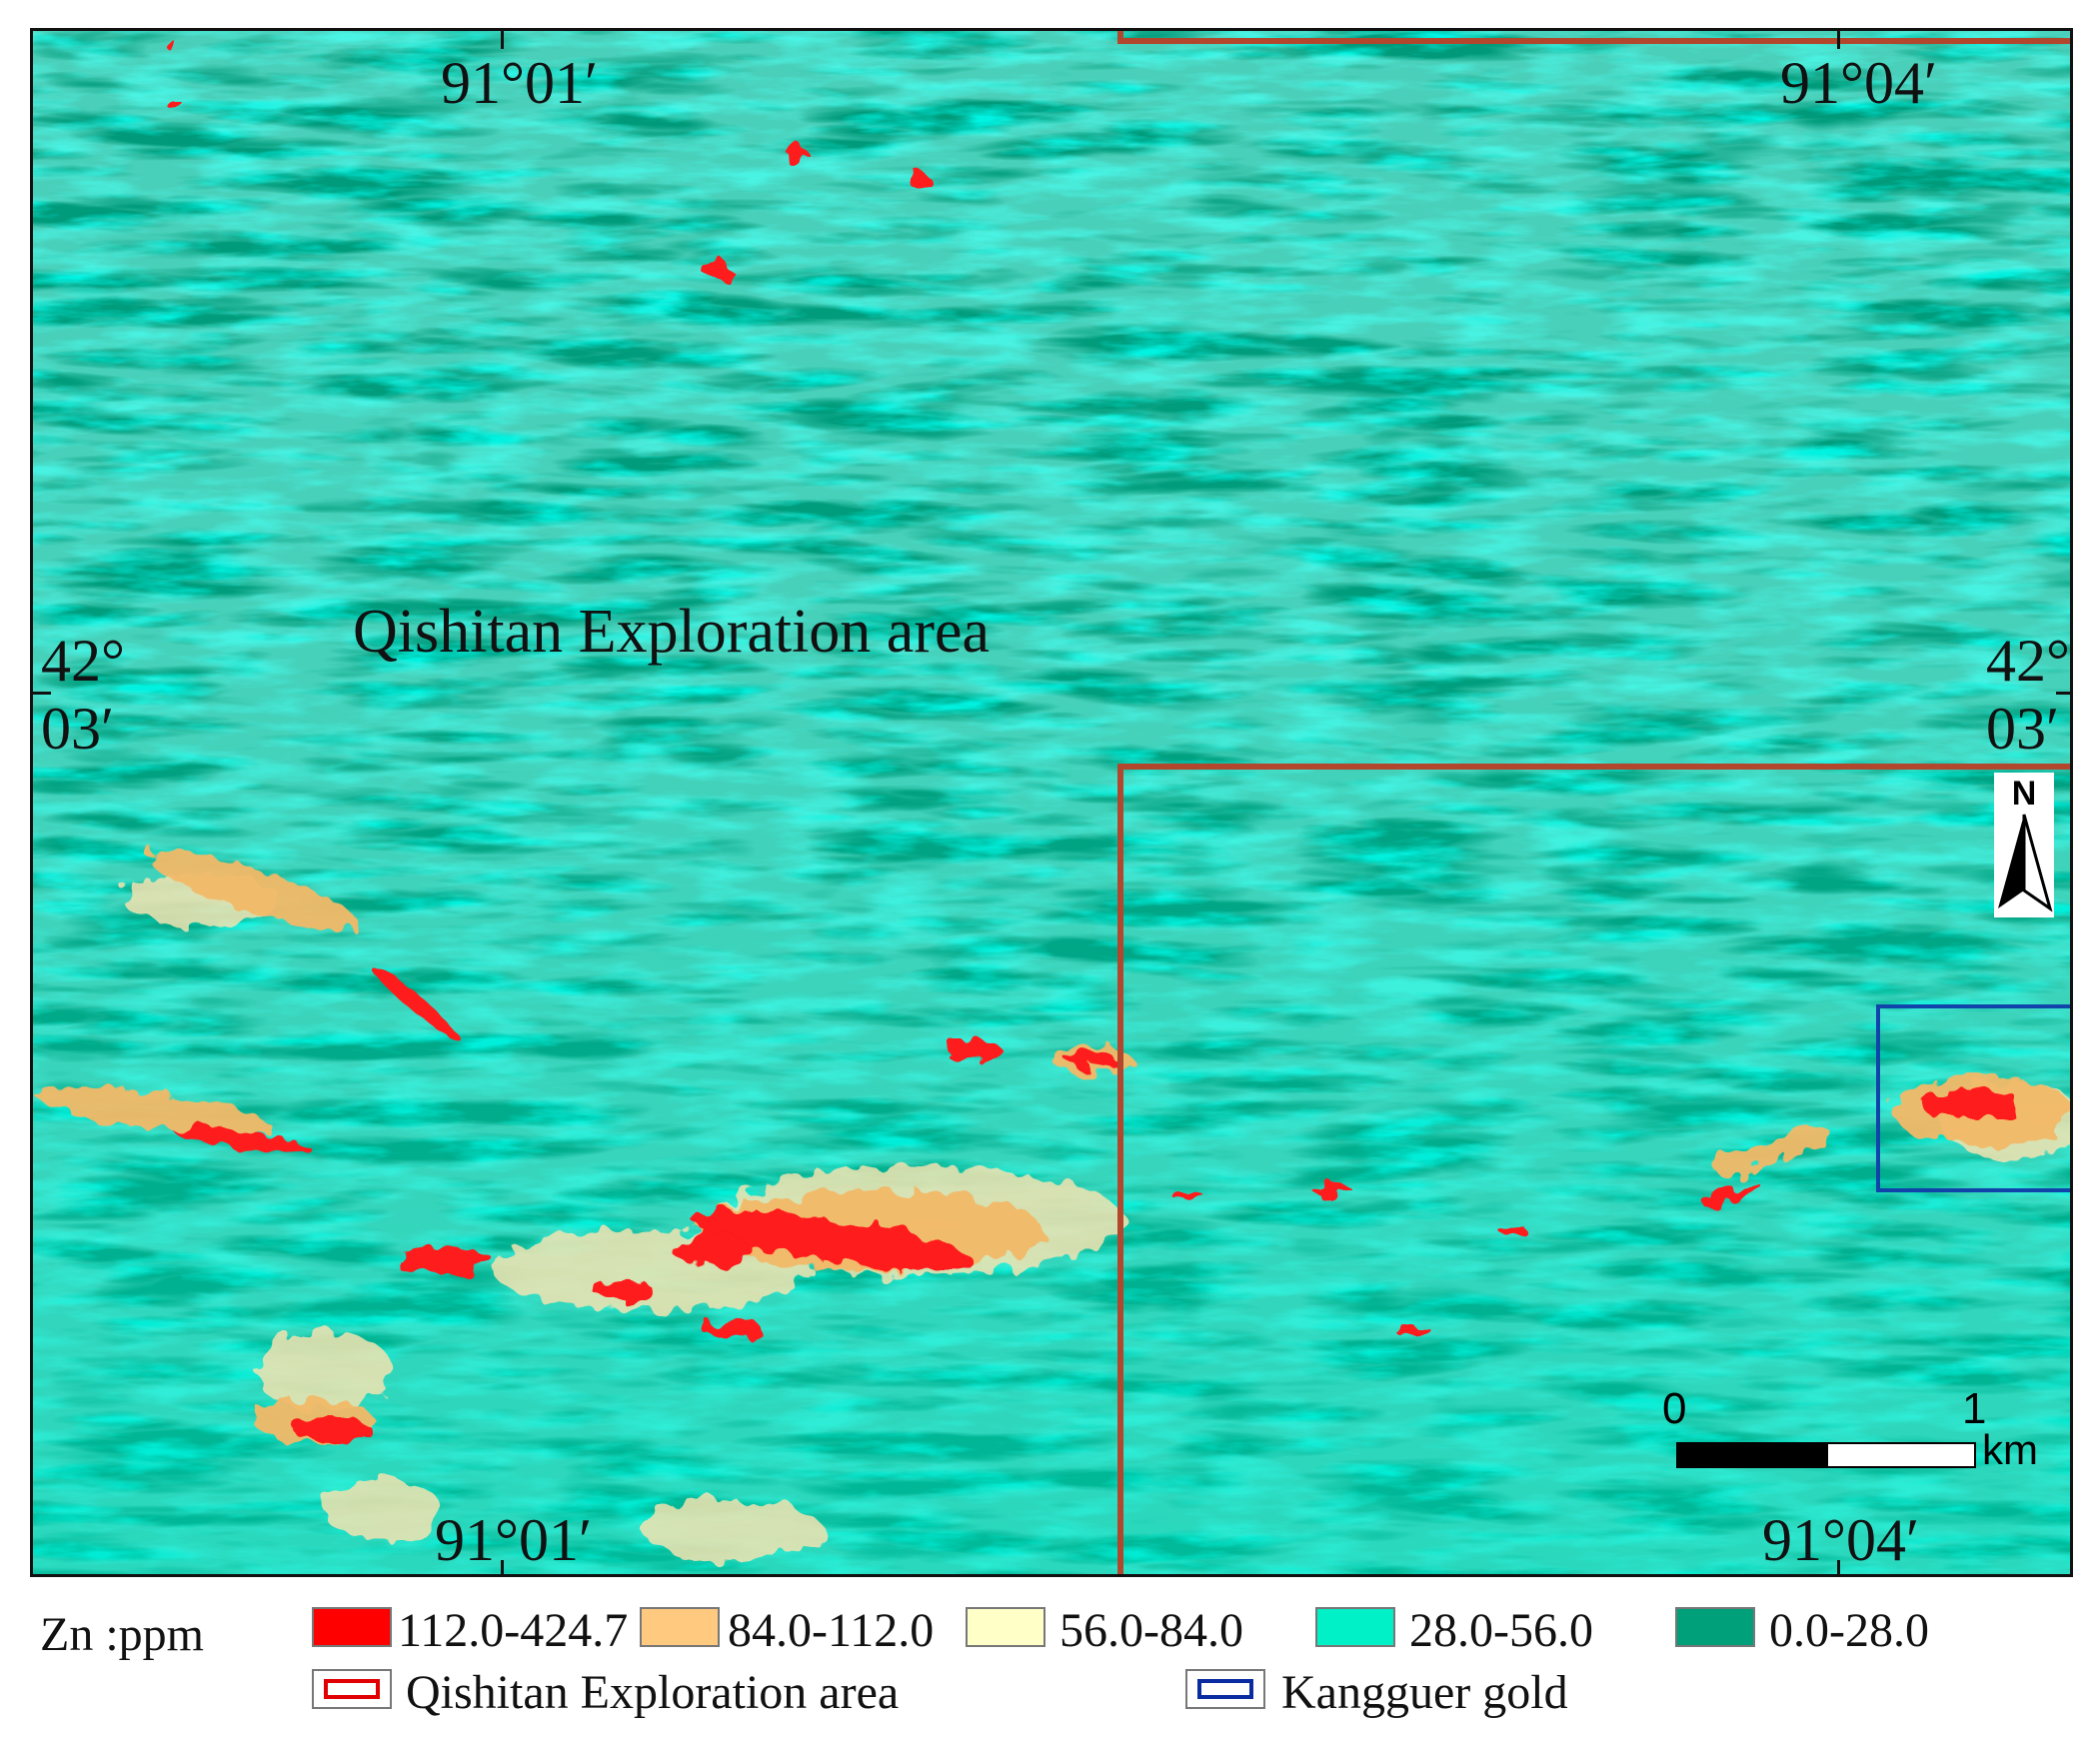 The image size is (2100, 1739). What do you see at coordinates (1901, 1455) in the screenshot?
I see `scale-bar-light` at bounding box center [1901, 1455].